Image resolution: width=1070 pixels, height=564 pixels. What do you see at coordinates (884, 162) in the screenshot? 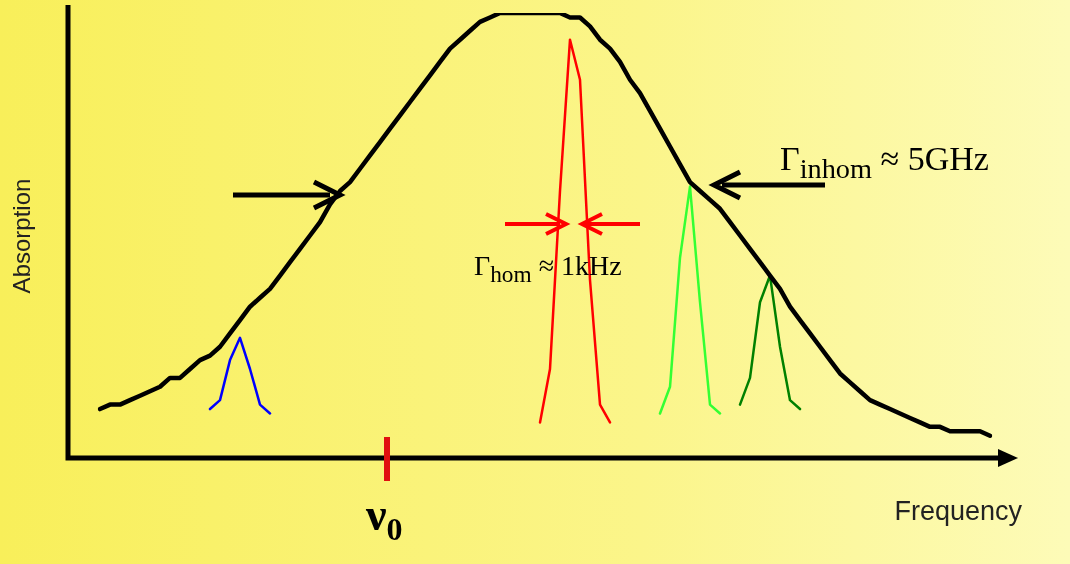
I see `annotation: Γ$_{inhom}$ ≈ 5GHz` at bounding box center [884, 162].